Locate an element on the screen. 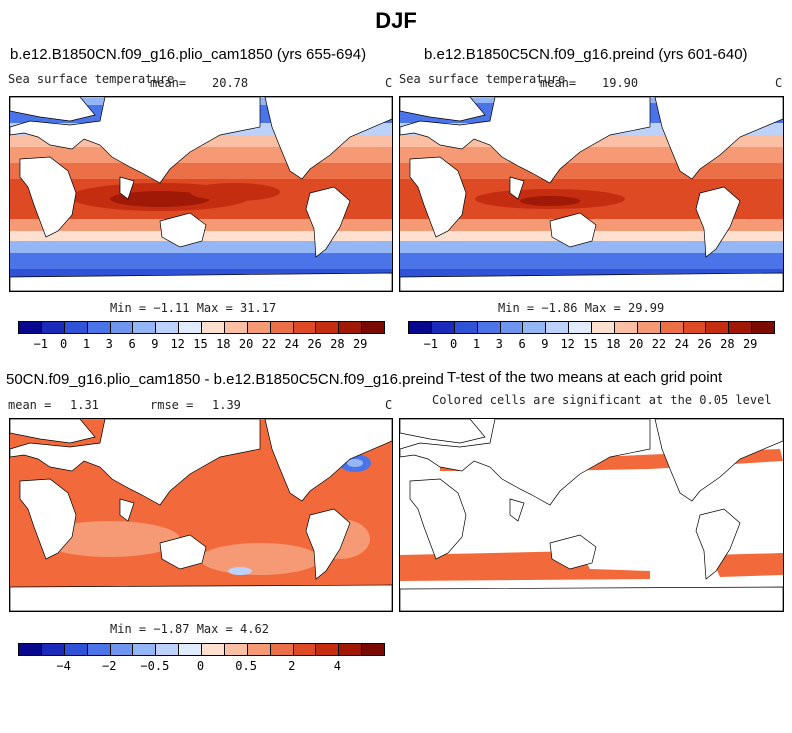 The height and width of the screenshot is (733, 792). colorbar-tick-label: 20 is located at coordinates (636, 344).